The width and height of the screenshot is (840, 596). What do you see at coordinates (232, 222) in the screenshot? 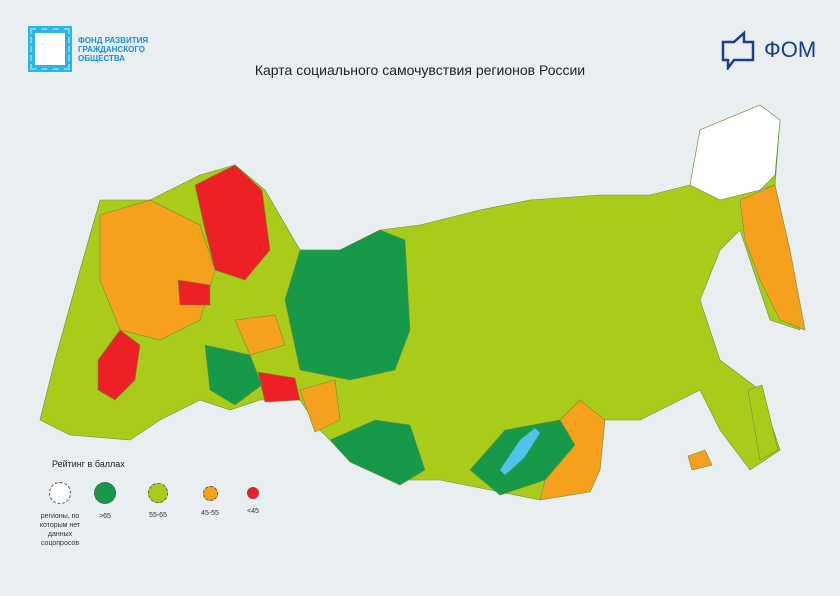
I see `region-murmansk-karelia` at bounding box center [232, 222].